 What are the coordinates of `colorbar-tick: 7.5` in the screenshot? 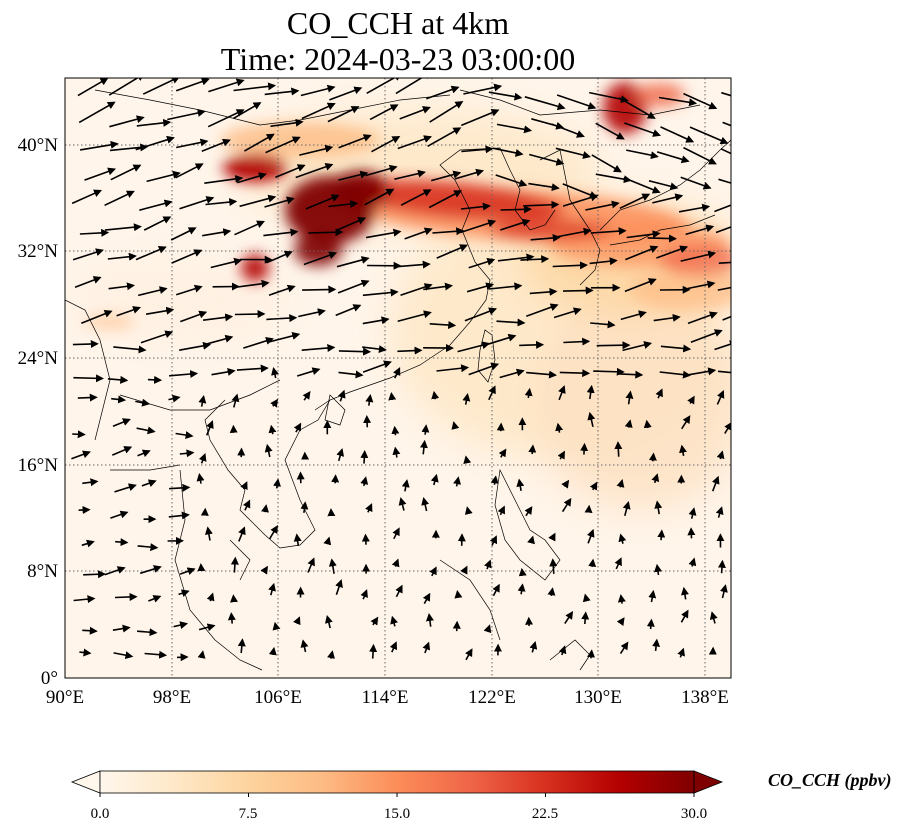 It's located at (248, 814).